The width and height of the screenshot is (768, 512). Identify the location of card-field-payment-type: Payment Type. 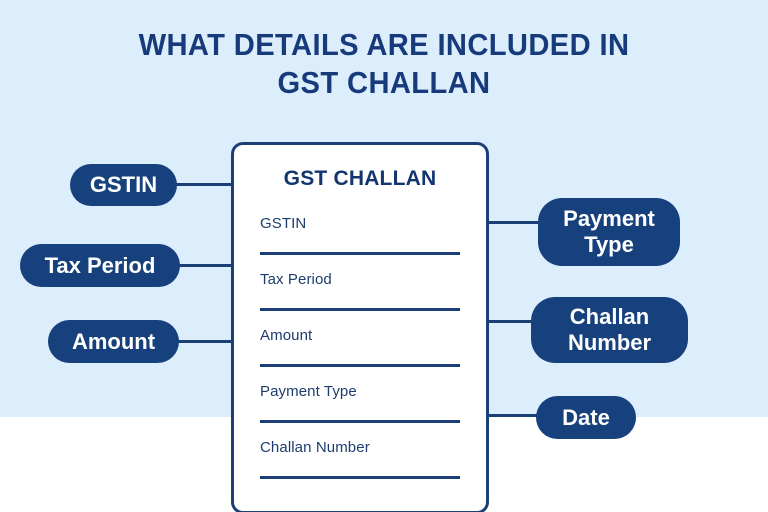
(360, 409).